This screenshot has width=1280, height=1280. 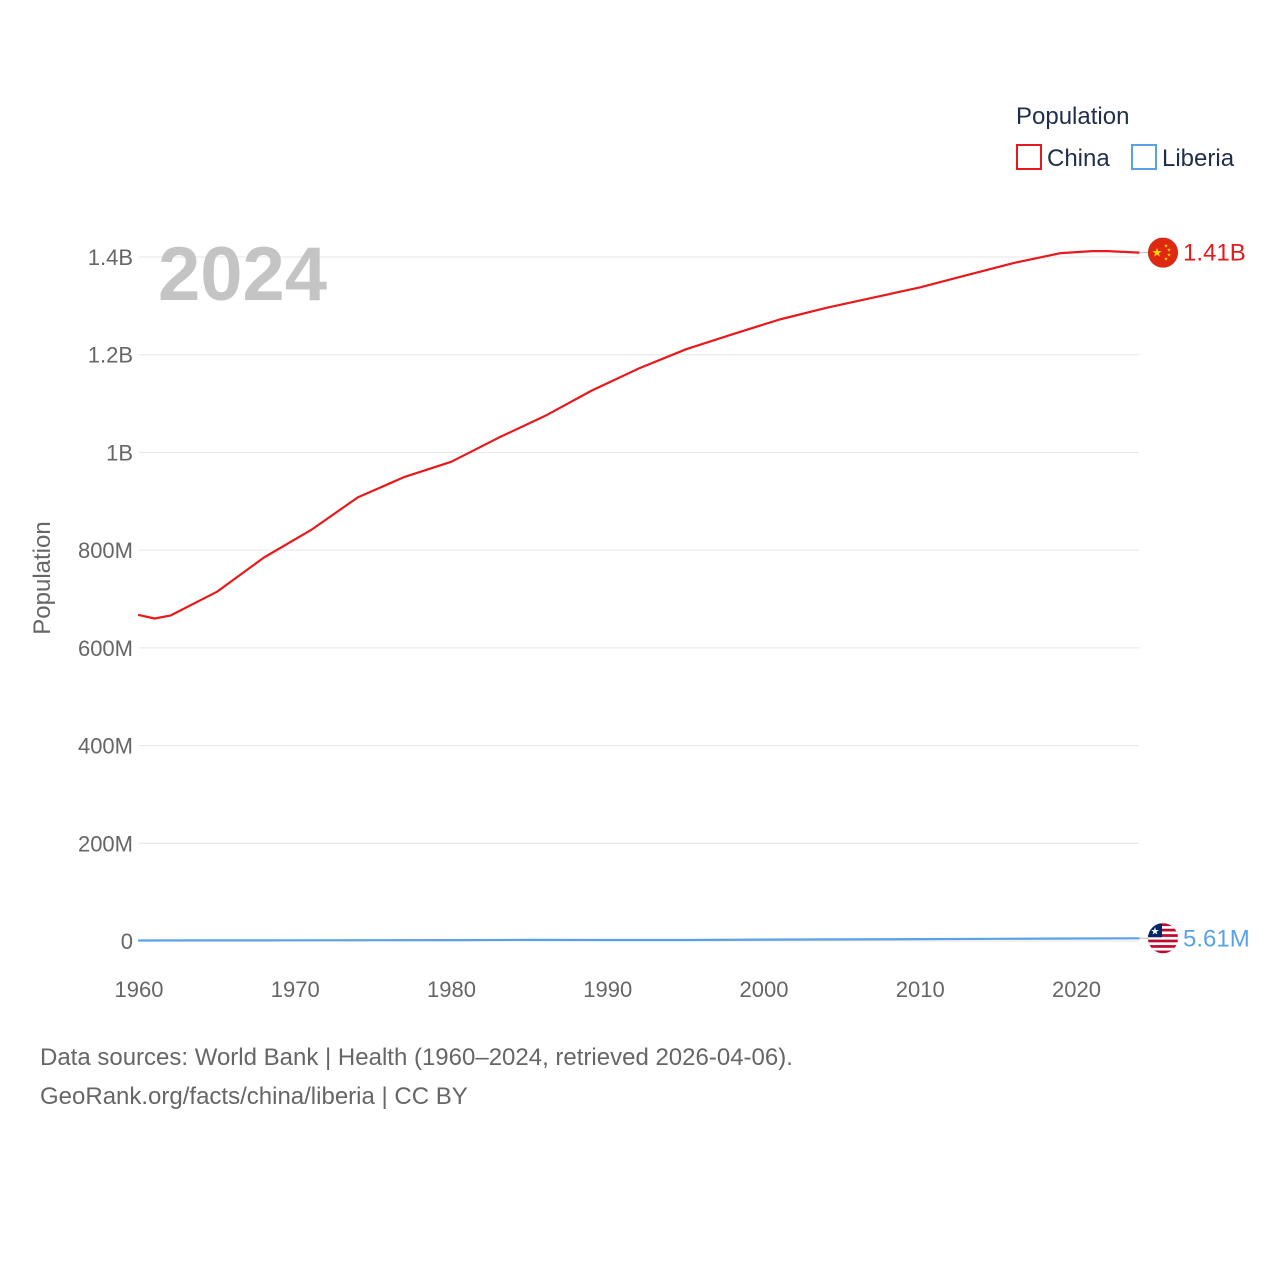 I want to click on liberia-flag-icon: ★, so click(x=1163, y=938).